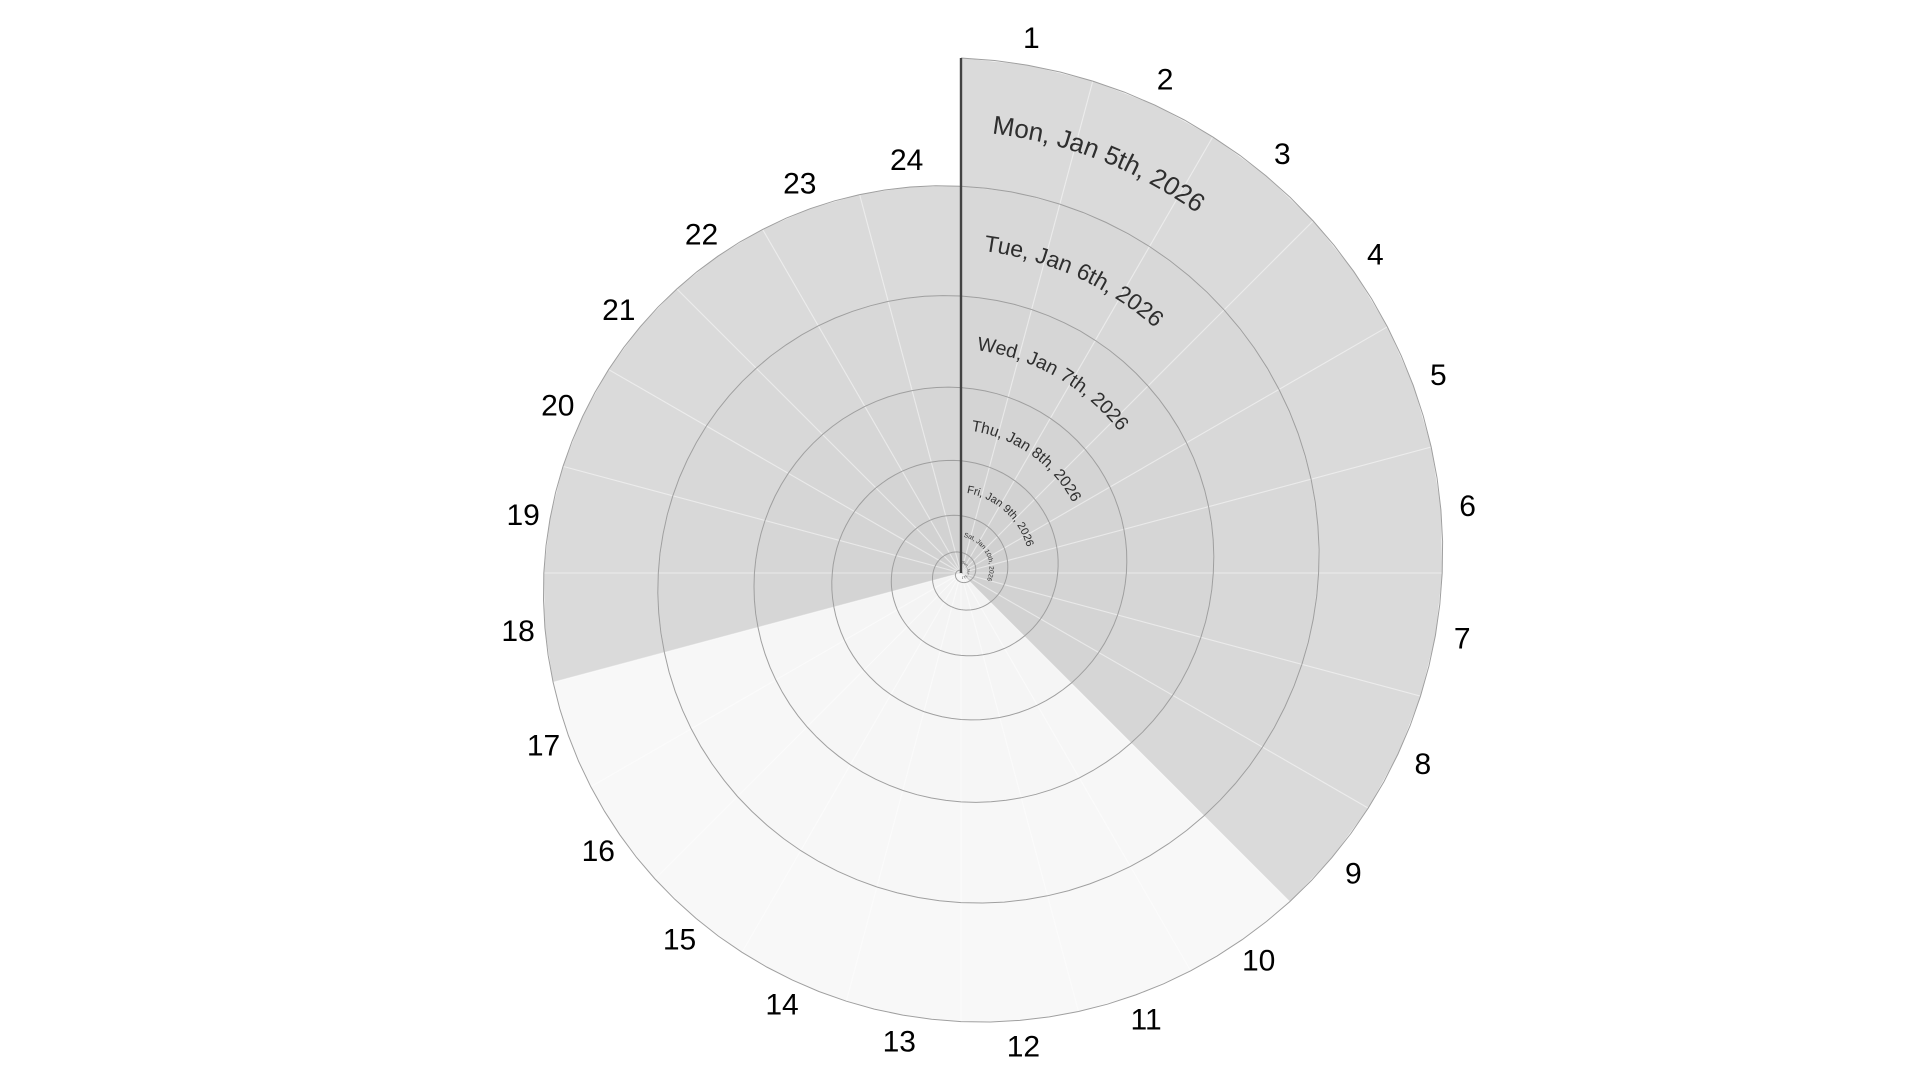  Describe the element at coordinates (1423, 764) in the screenshot. I see `hour-label-8: 8` at that location.